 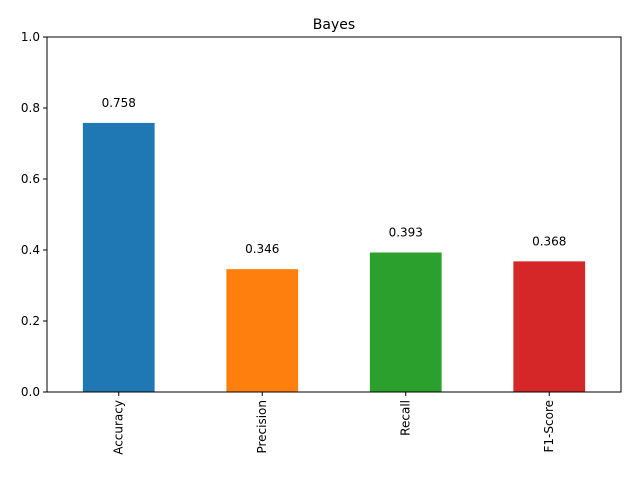 What do you see at coordinates (34, 214) in the screenshot?
I see `y-axis: 0.0 0.2 0.4 0.6 0.8 1.0` at bounding box center [34, 214].